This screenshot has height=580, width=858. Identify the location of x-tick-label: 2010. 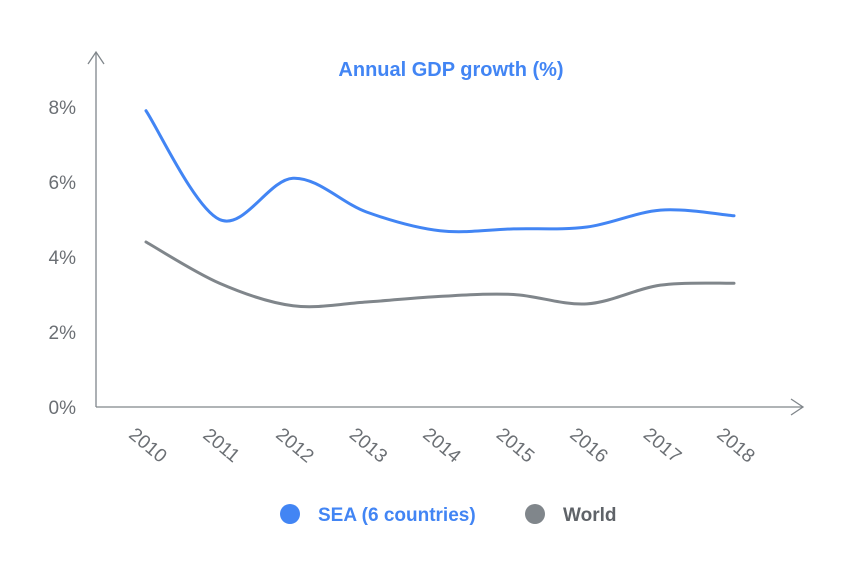
(148, 445).